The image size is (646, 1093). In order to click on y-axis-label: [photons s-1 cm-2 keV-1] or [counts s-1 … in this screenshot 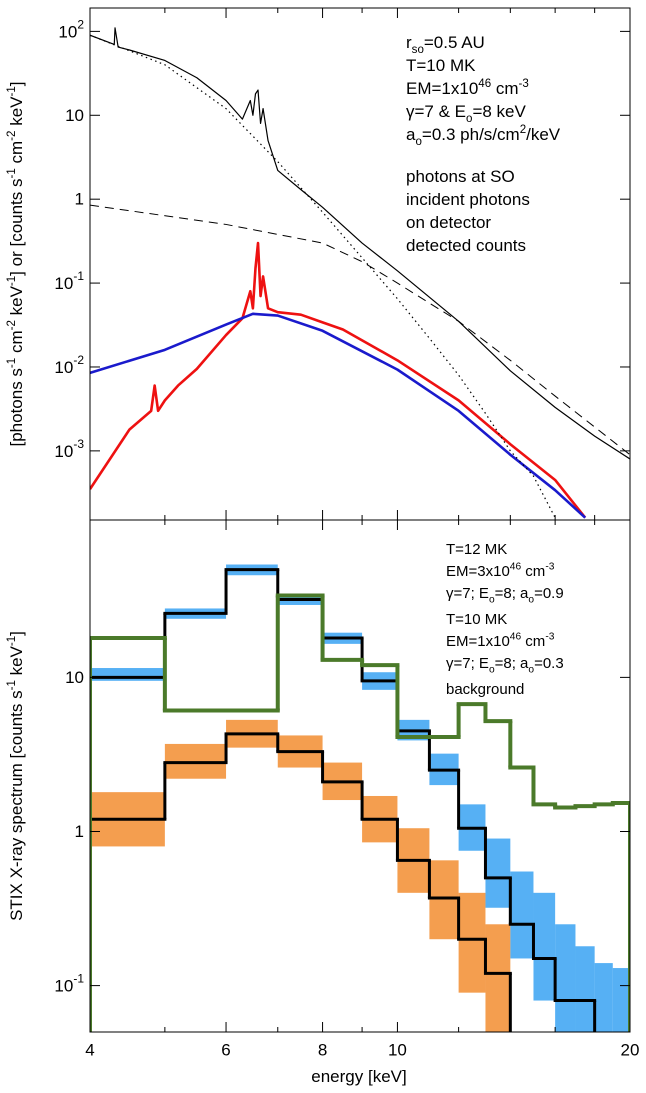, I will do `click(16, 263)`.